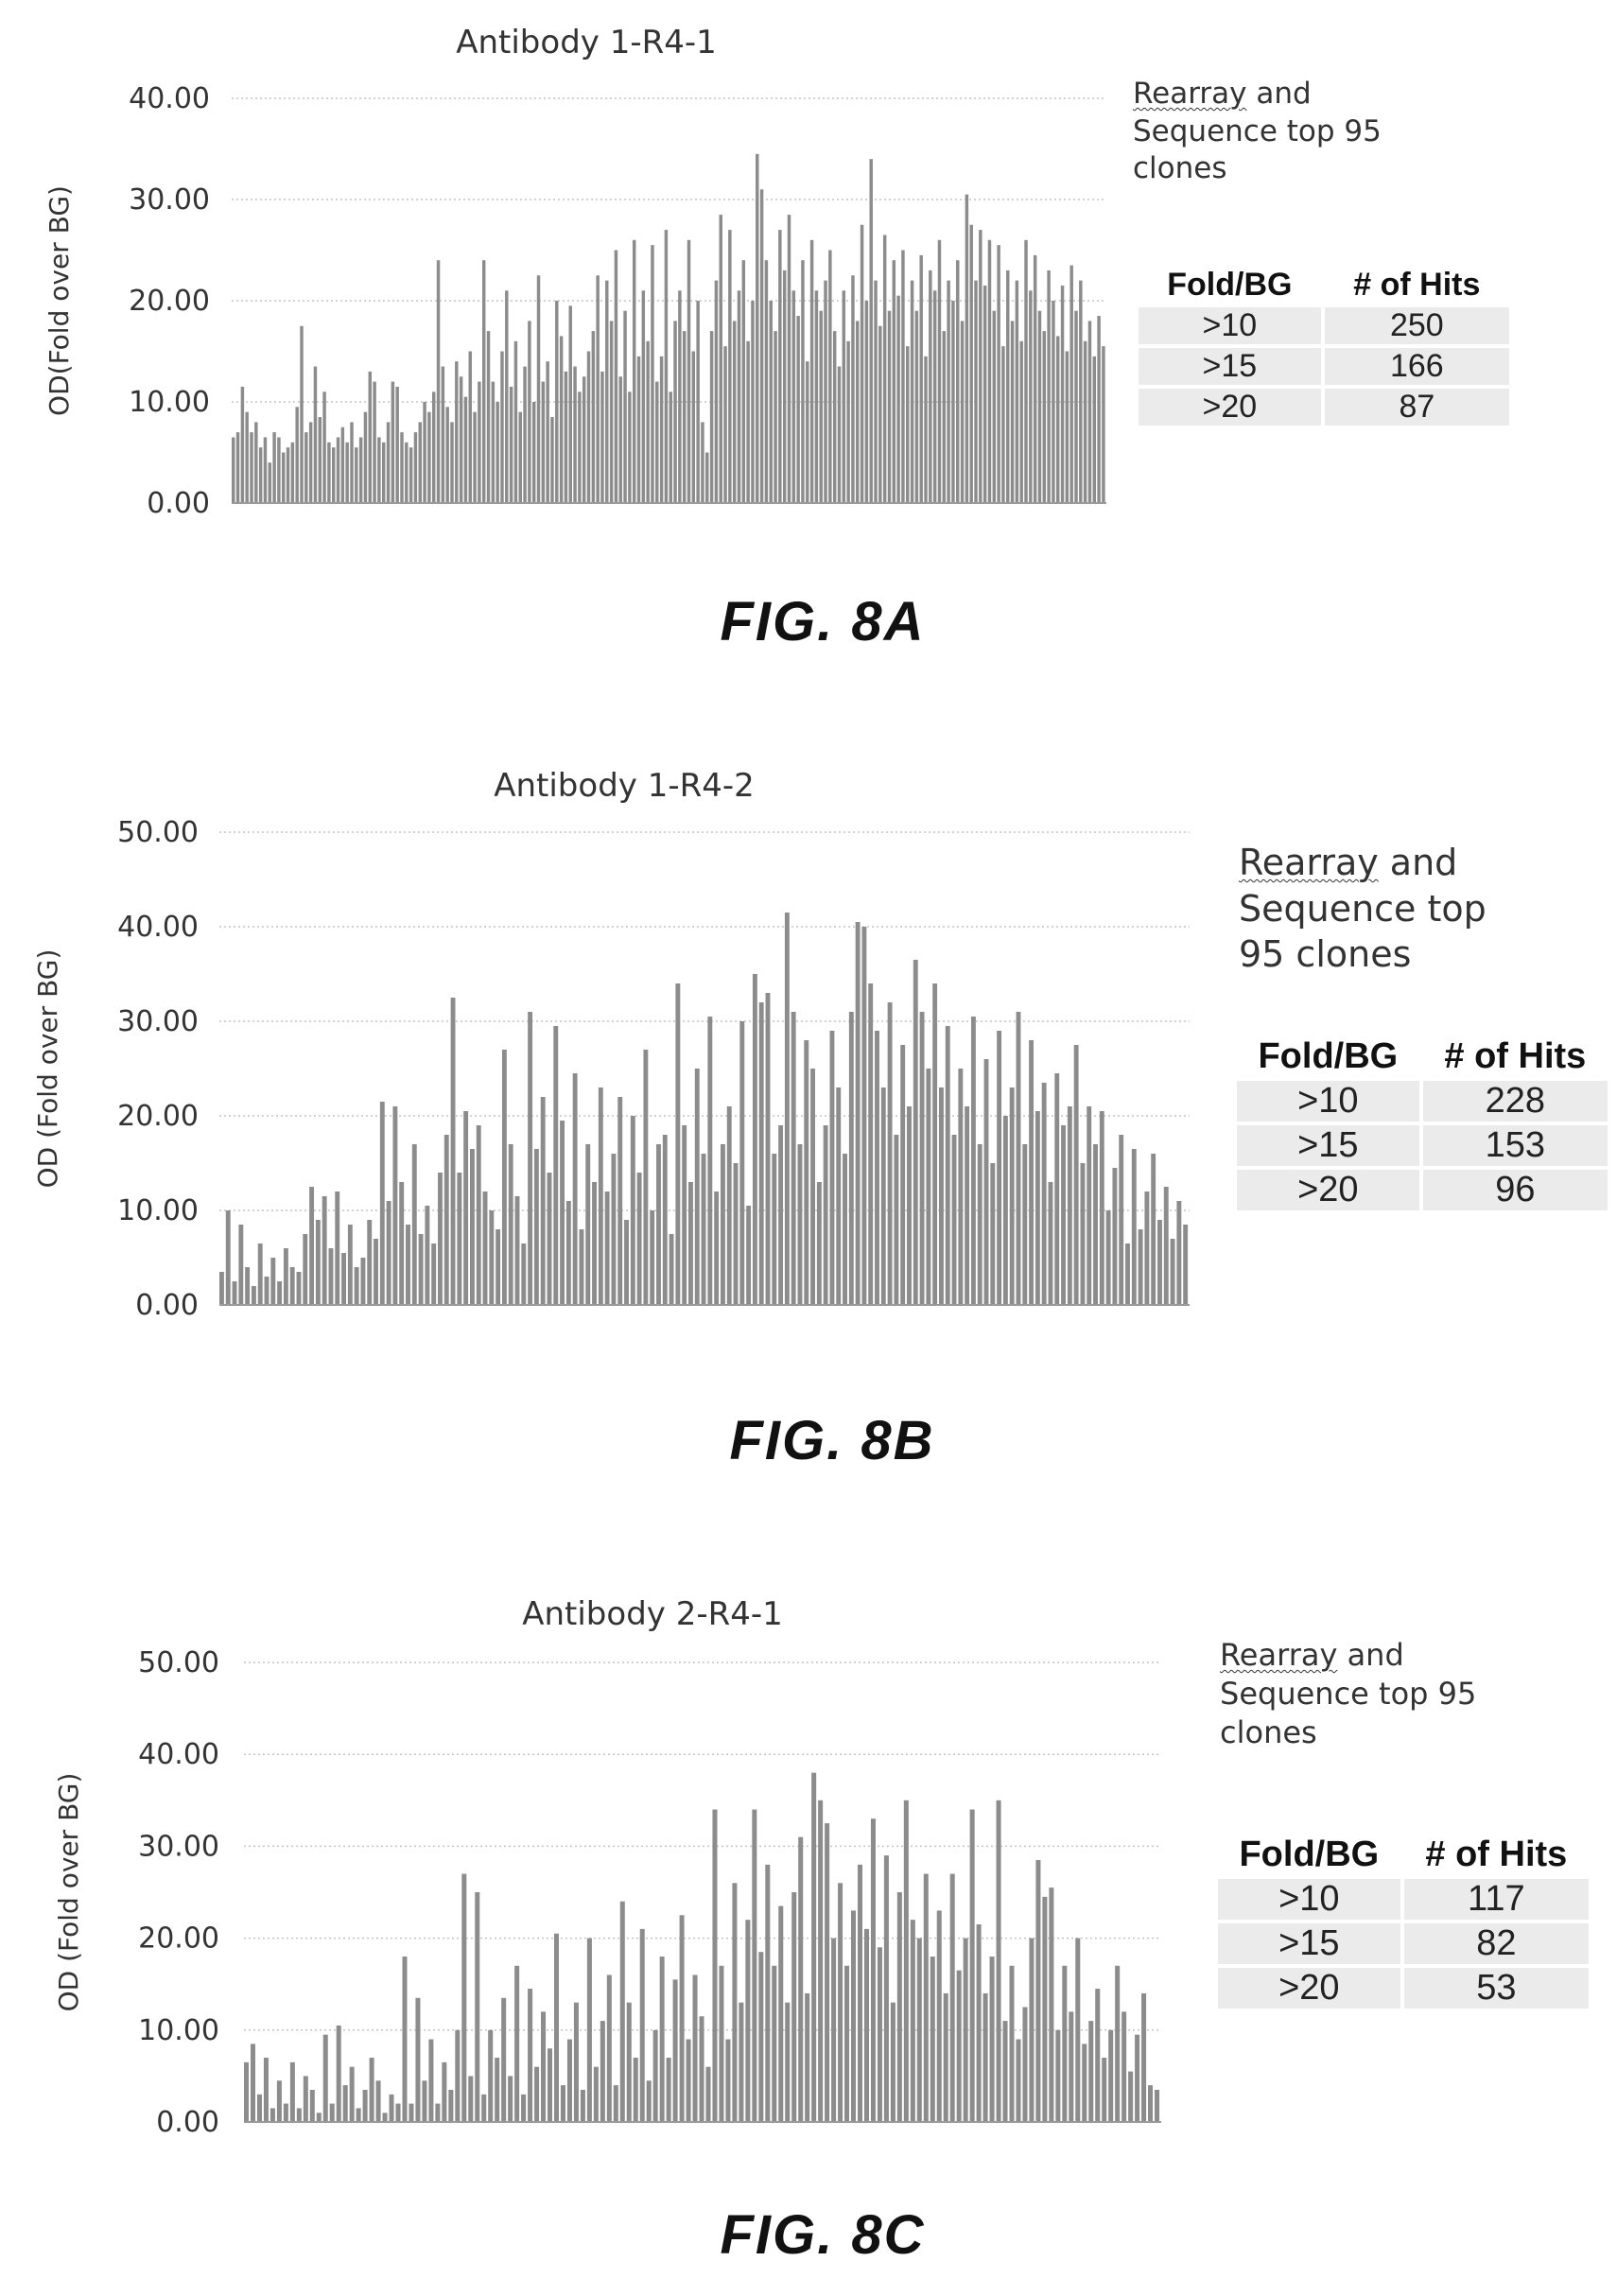 The height and width of the screenshot is (2296, 1617). I want to click on hits-table-8c: Fold/BG # of Hits >10 117 >15 82 >20 53, so click(1403, 1922).